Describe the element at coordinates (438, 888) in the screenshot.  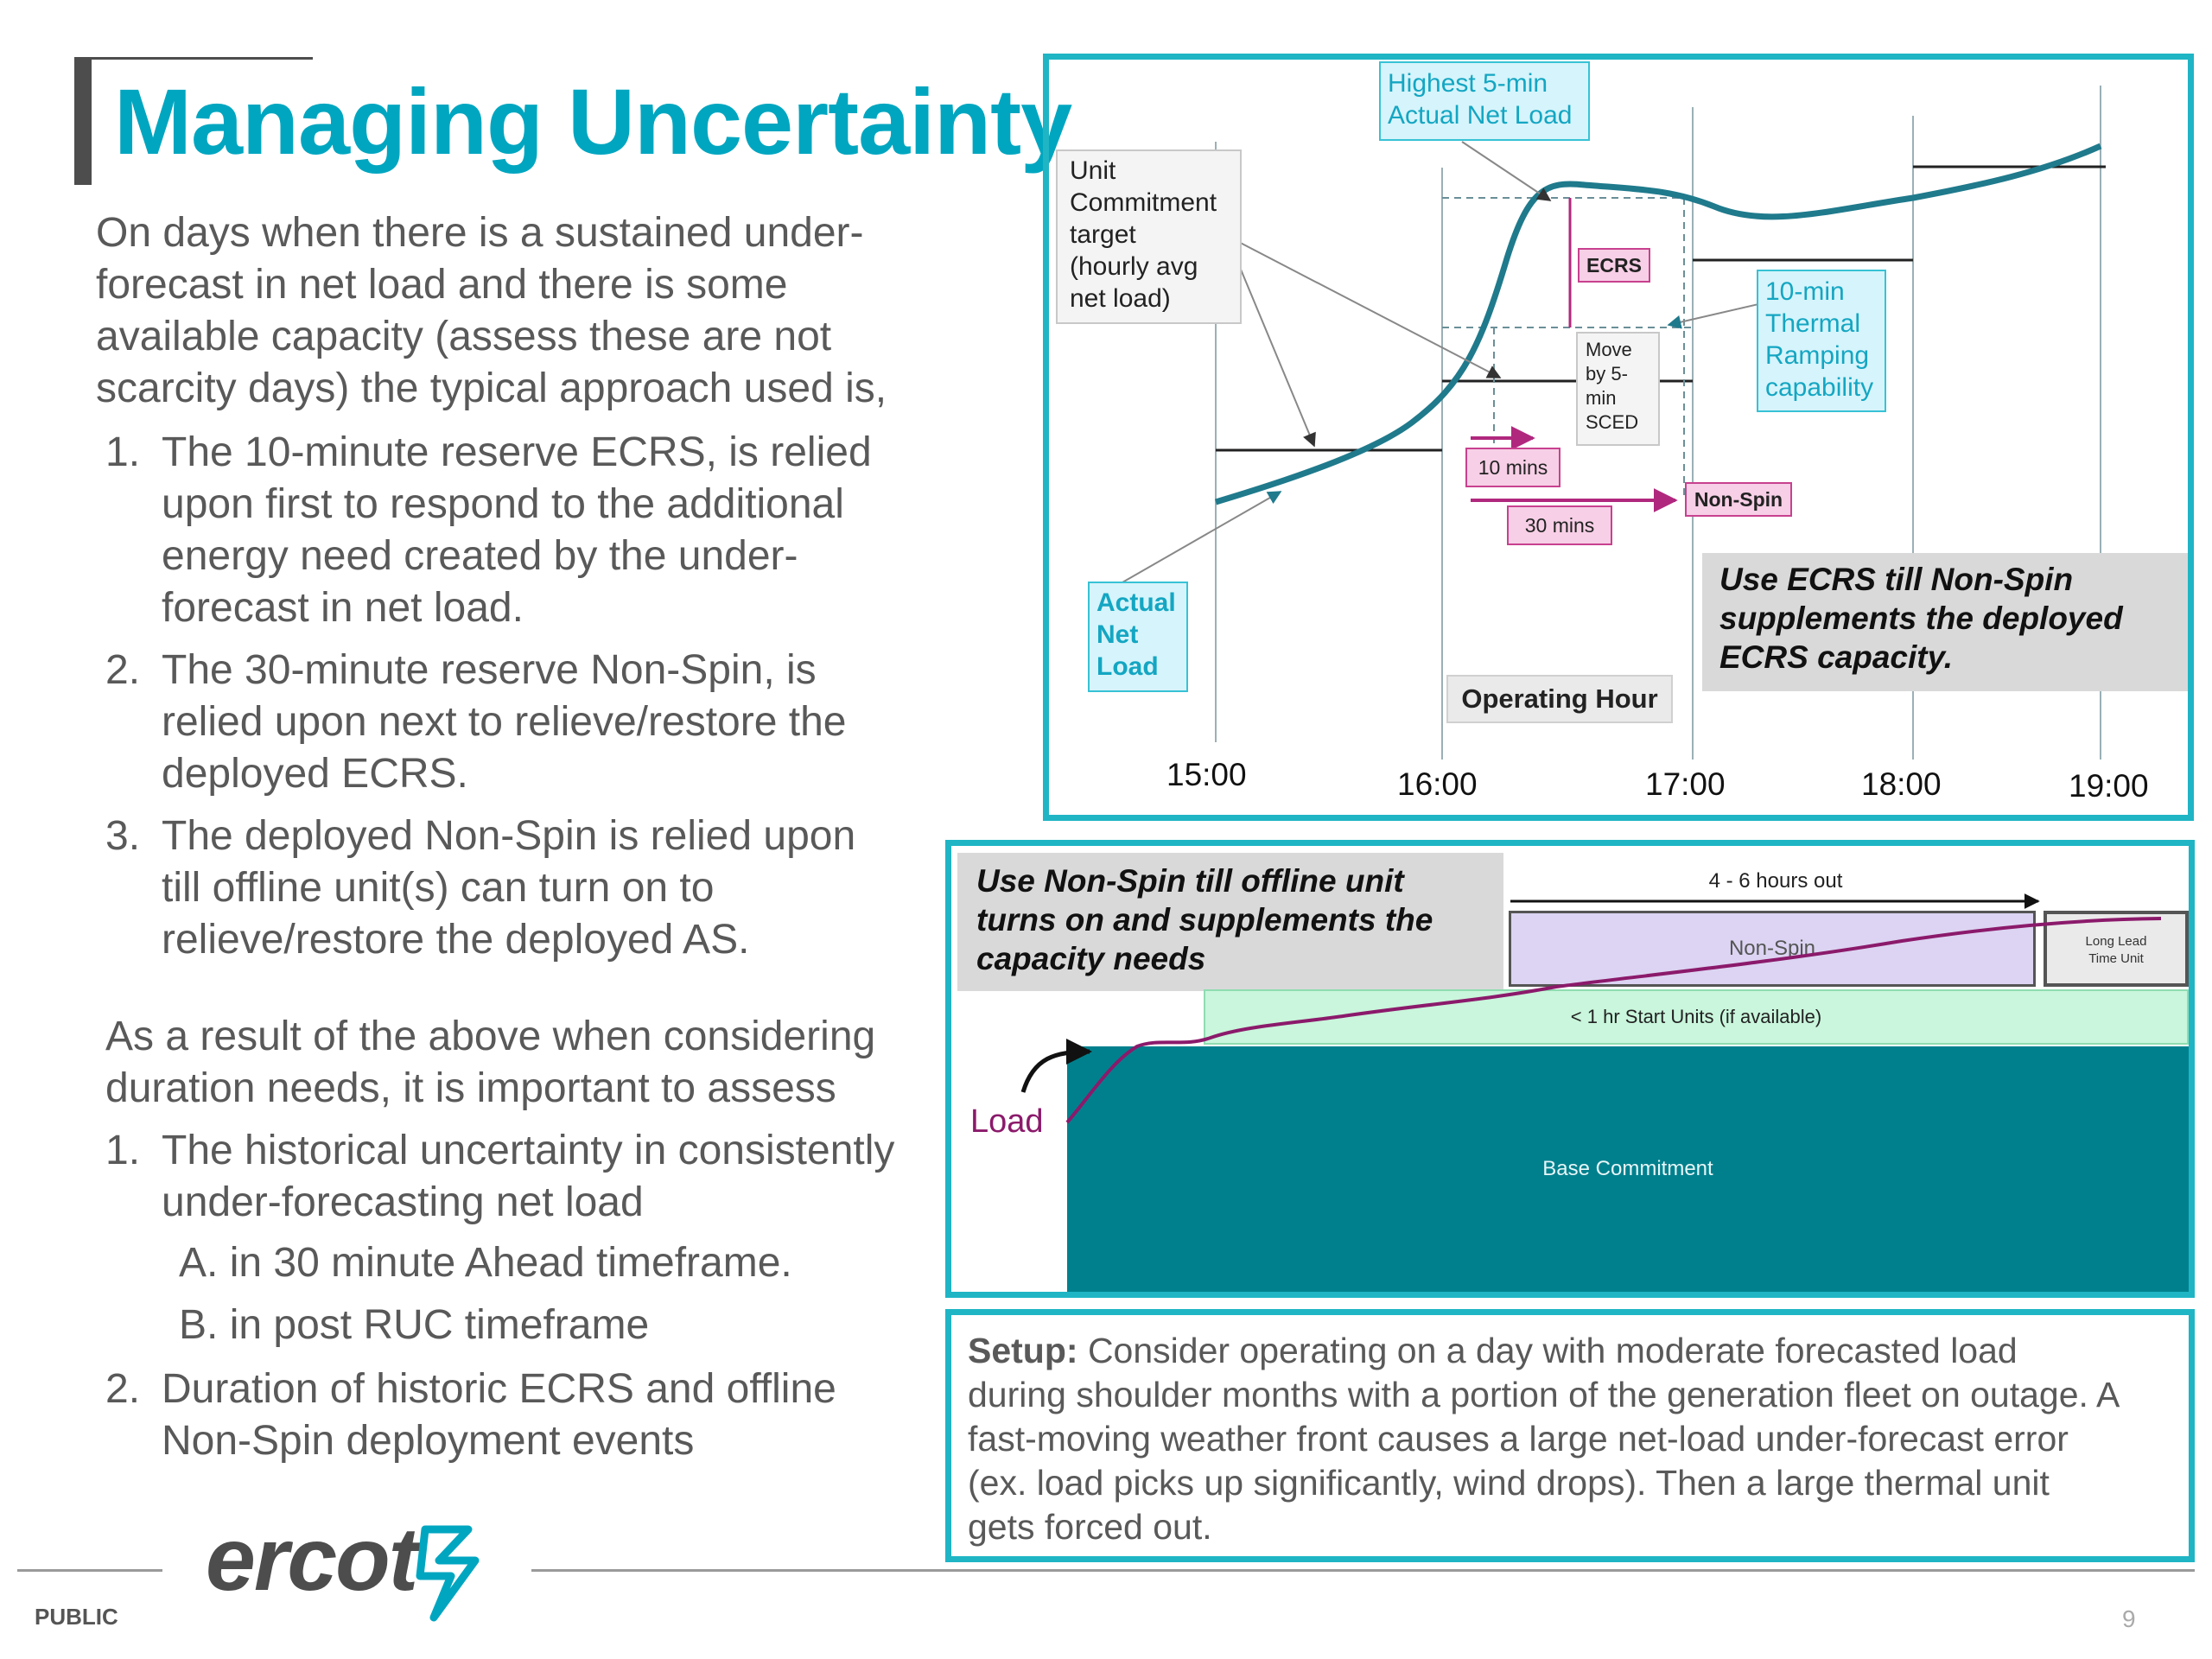
I see `list-line: till offline unit(s) can turn on to` at that location.